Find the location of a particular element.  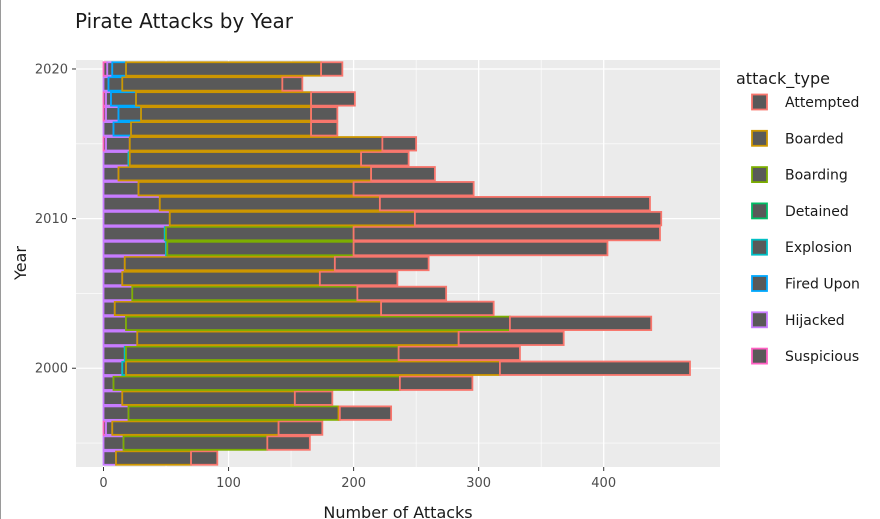

bar-2012-attempted is located at coordinates (413, 189).